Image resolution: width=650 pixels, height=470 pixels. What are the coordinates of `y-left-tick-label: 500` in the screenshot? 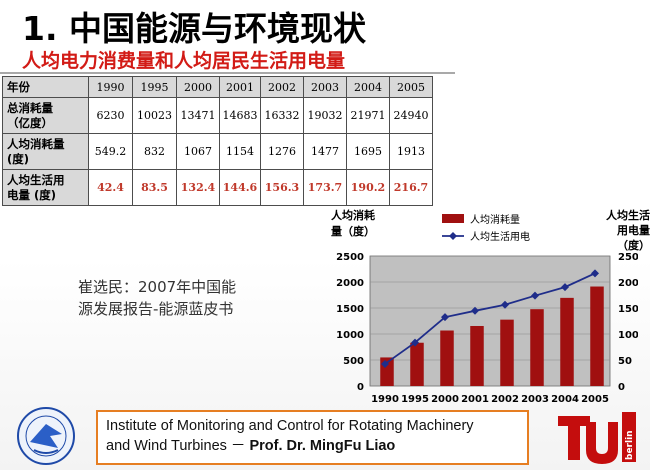 It's located at (353, 361).